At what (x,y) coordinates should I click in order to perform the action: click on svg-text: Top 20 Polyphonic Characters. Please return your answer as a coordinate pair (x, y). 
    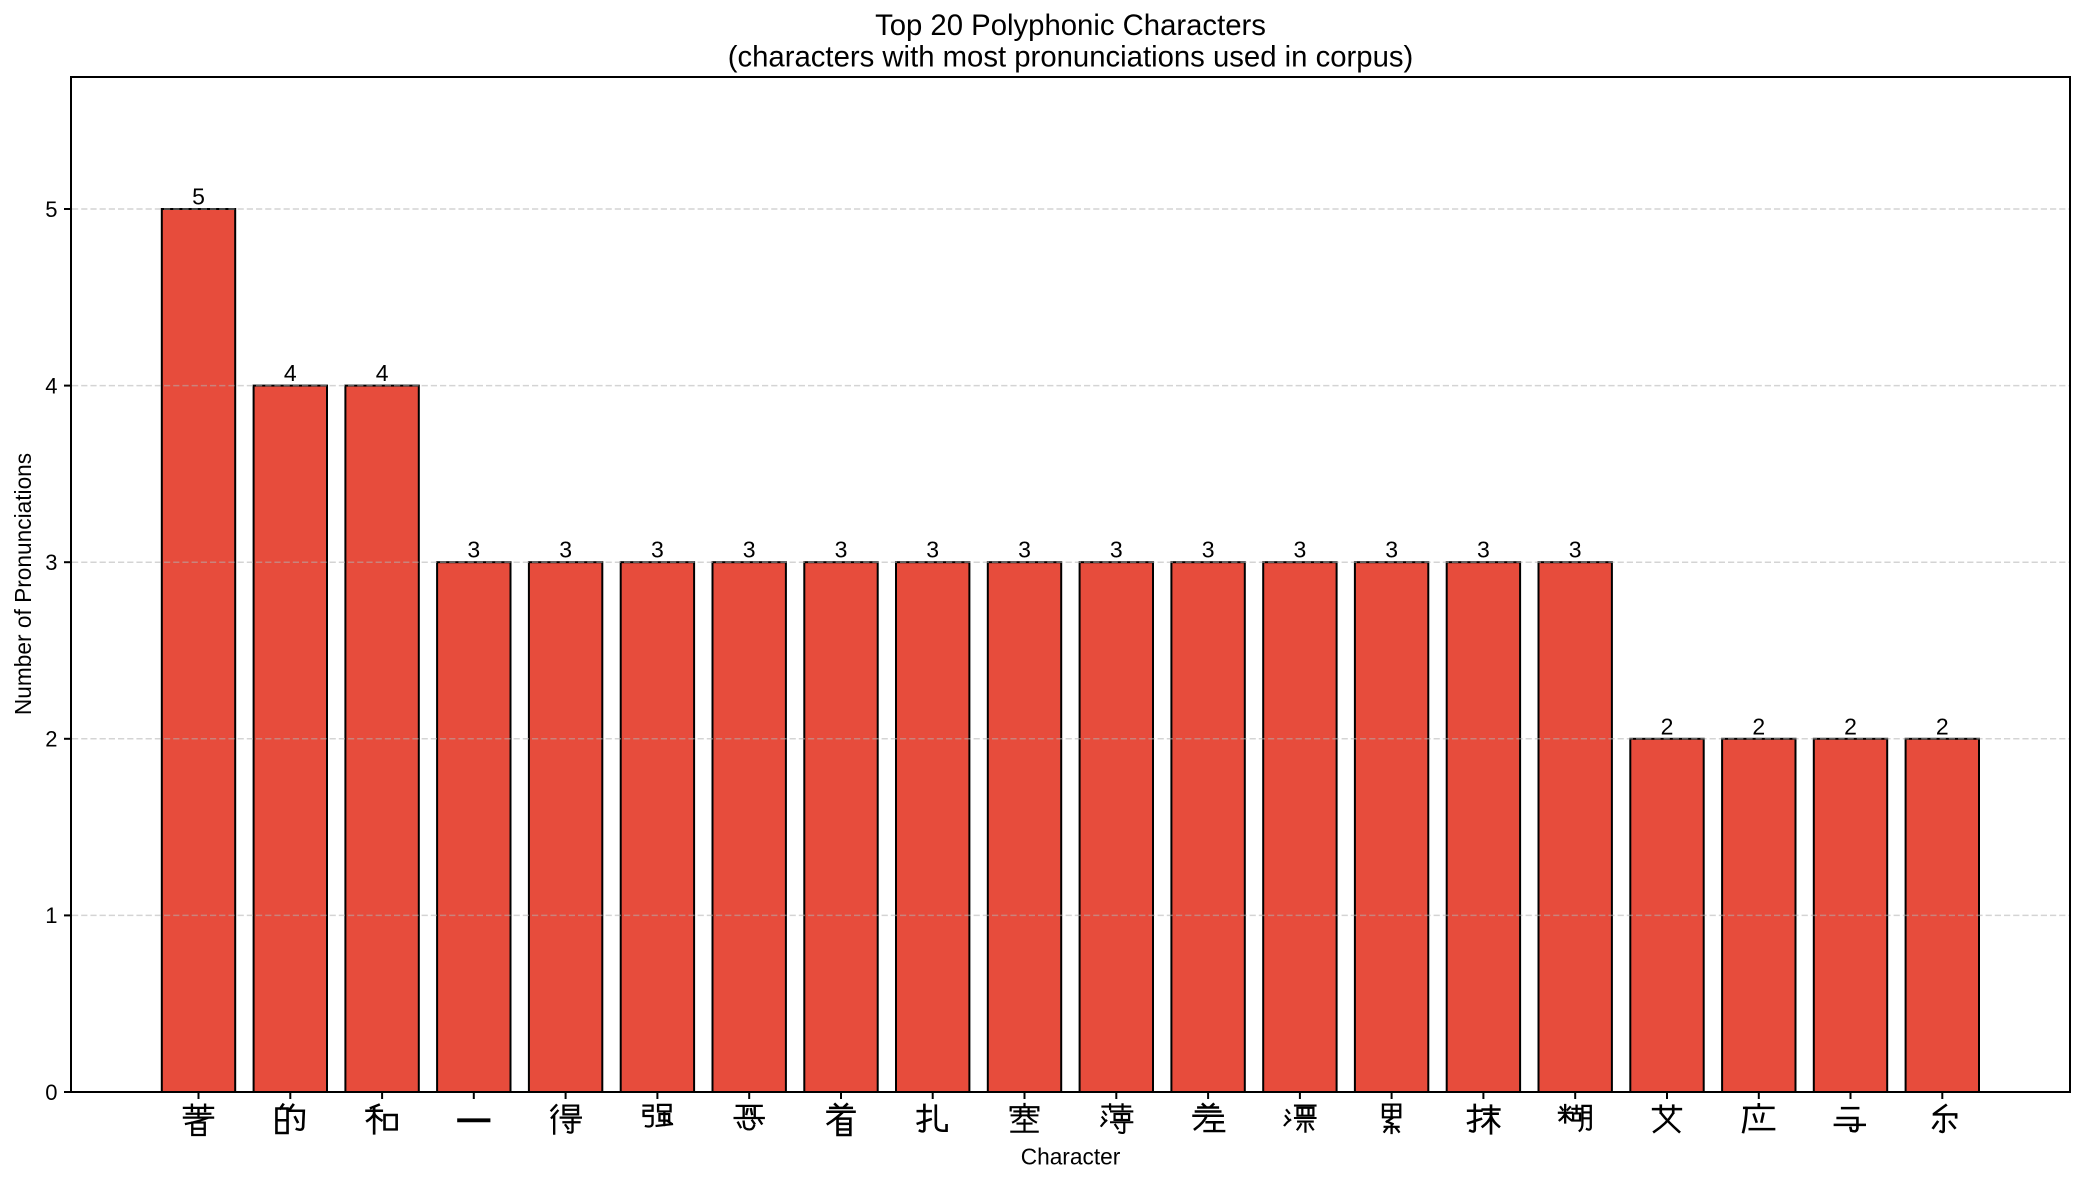
    Looking at the image, I should click on (1070, 25).